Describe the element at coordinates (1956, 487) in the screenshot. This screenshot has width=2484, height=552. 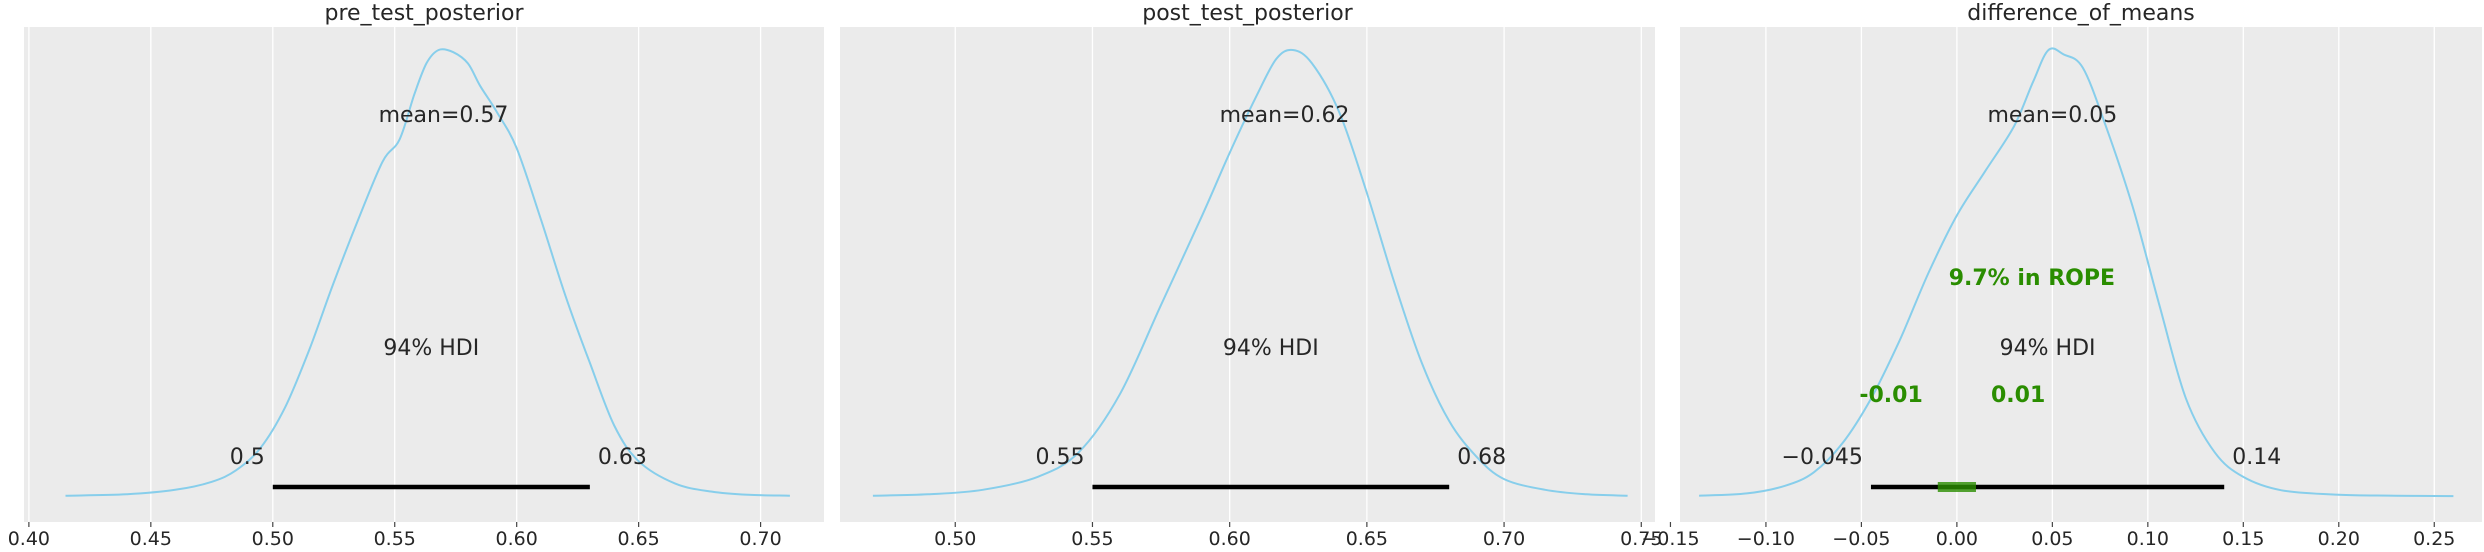
I see `rope-region` at that location.